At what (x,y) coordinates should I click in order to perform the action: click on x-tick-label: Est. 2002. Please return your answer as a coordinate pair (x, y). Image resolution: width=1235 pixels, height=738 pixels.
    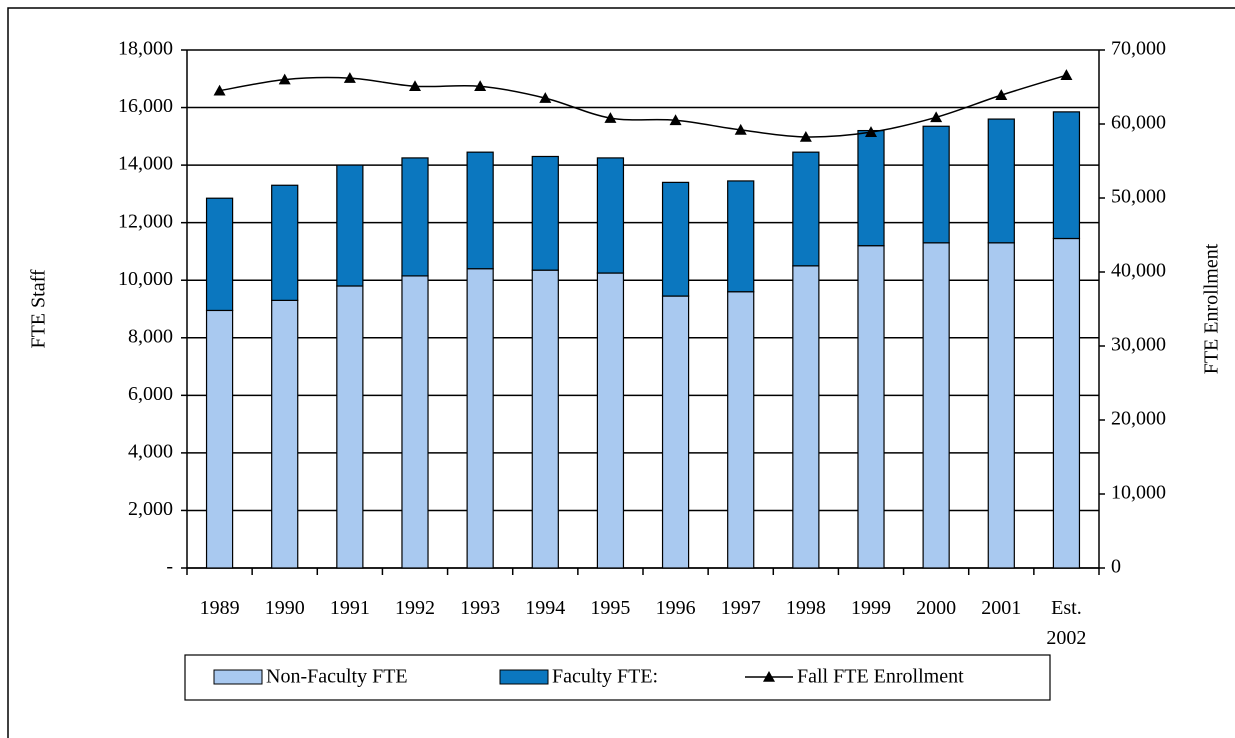
    Looking at the image, I should click on (1066, 623).